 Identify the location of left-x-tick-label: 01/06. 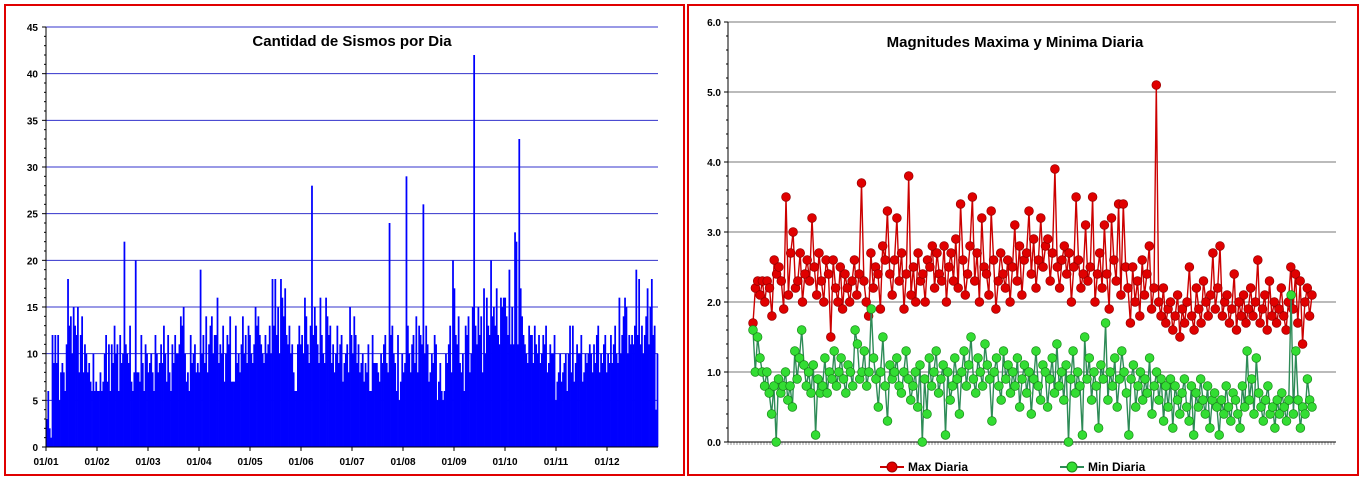
(300, 462).